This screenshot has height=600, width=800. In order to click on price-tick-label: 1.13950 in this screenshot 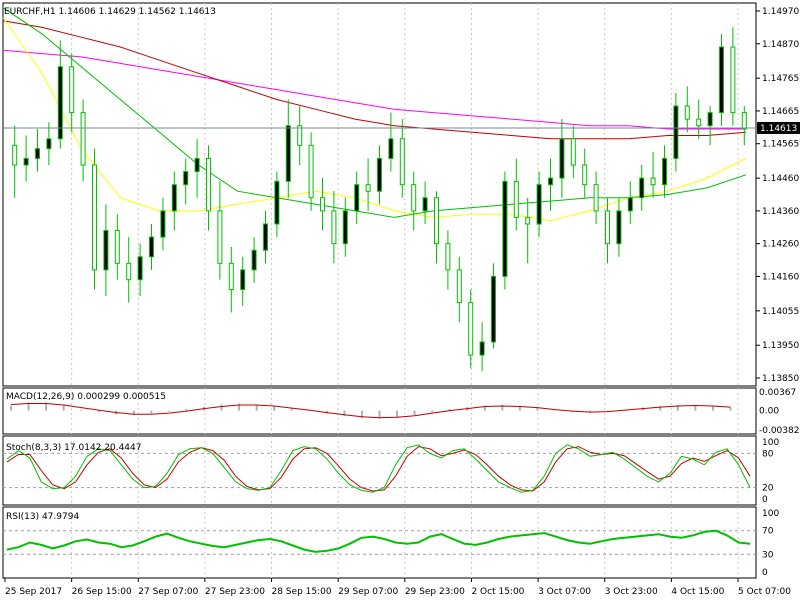, I will do `click(780, 346)`.